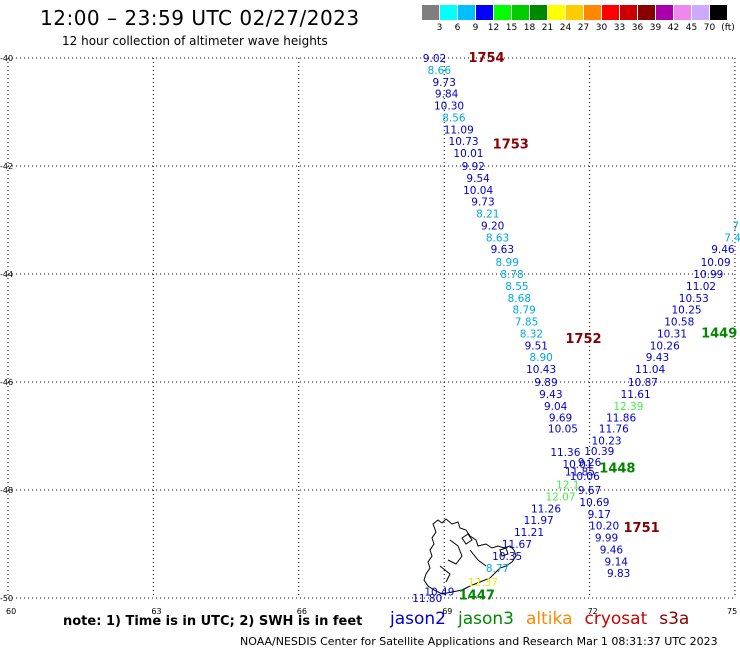  What do you see at coordinates (679, 323) in the screenshot?
I see `wave-height-reading: 10.58` at bounding box center [679, 323].